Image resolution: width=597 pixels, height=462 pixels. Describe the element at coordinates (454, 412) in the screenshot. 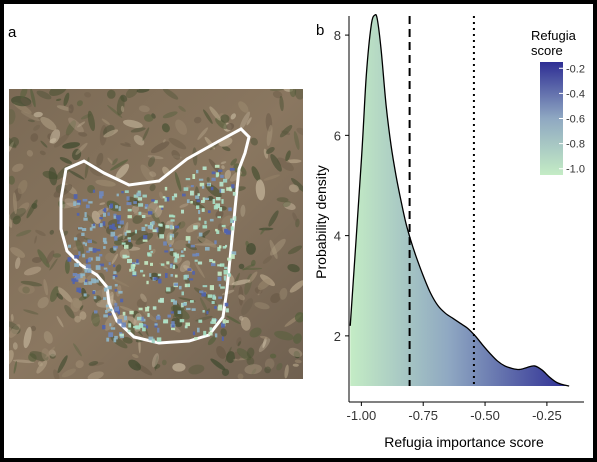

I see `x-ticks: -1.00 -0.75 -0.50 -0.25` at that location.